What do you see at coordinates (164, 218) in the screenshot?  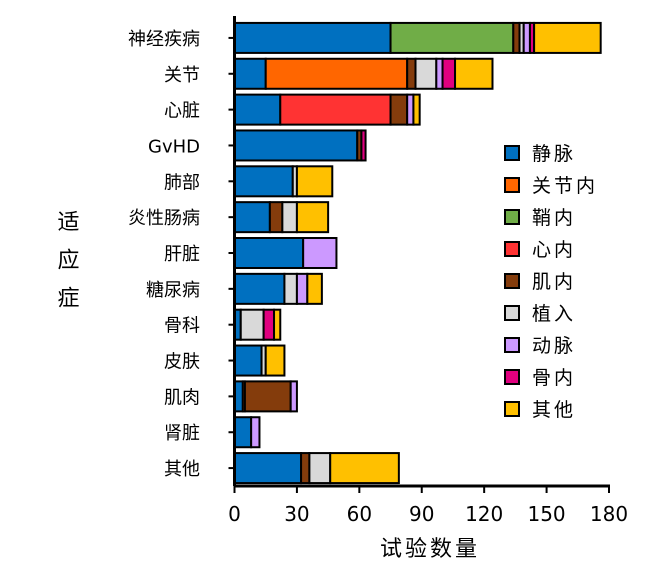 I see `y-tick-label: 炎性肠病` at bounding box center [164, 218].